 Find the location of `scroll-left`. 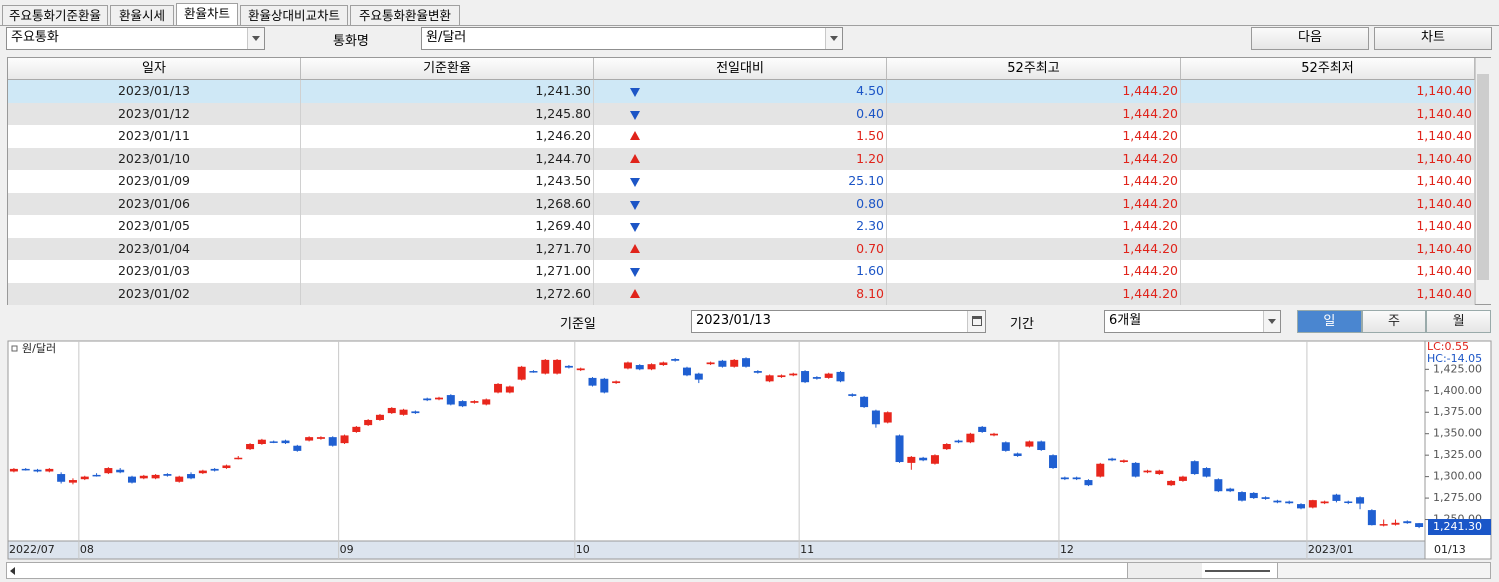

scroll-left is located at coordinates (12, 571).